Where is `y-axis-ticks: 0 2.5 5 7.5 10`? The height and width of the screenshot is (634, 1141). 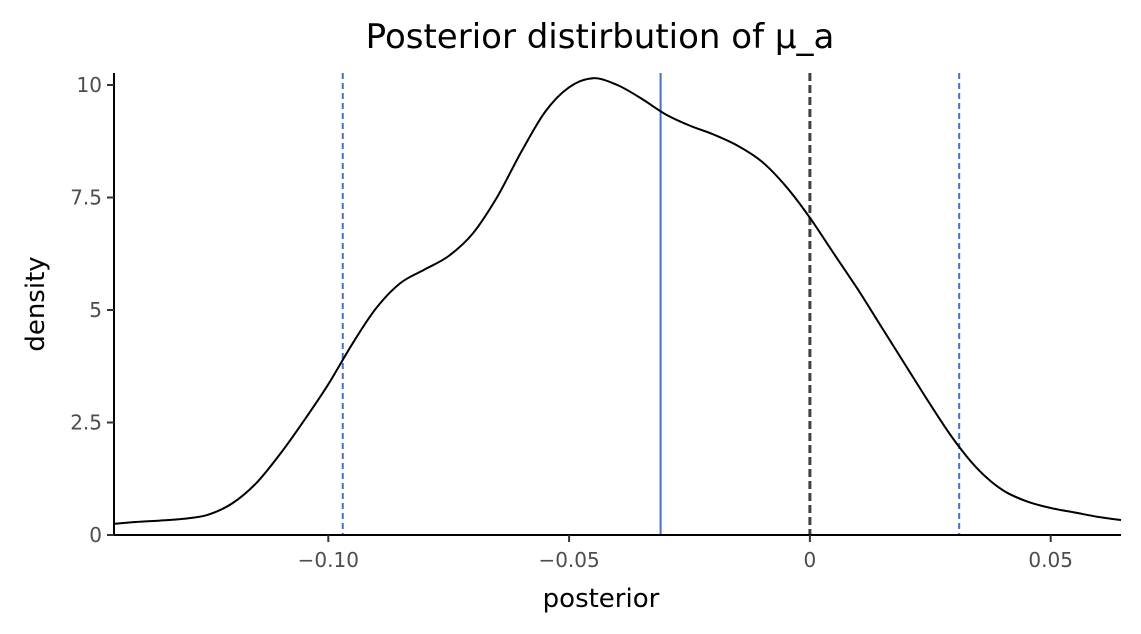 y-axis-ticks: 0 2.5 5 7.5 10 is located at coordinates (92, 310).